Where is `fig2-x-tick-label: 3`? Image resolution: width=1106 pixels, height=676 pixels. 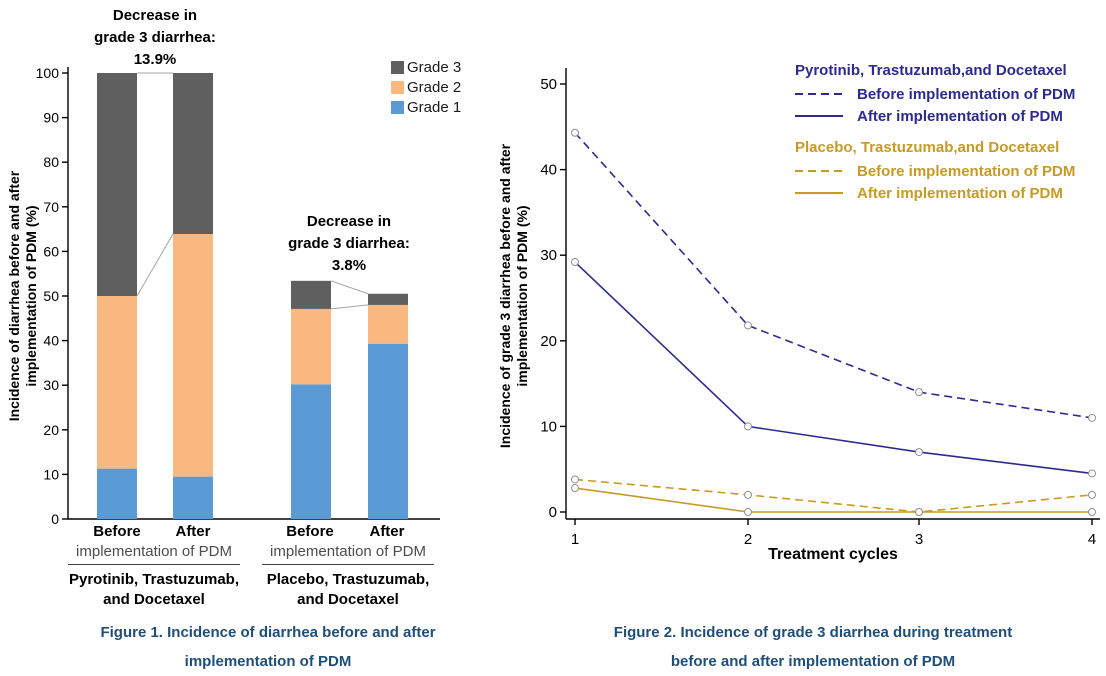
fig2-x-tick-label: 3 is located at coordinates (919, 539).